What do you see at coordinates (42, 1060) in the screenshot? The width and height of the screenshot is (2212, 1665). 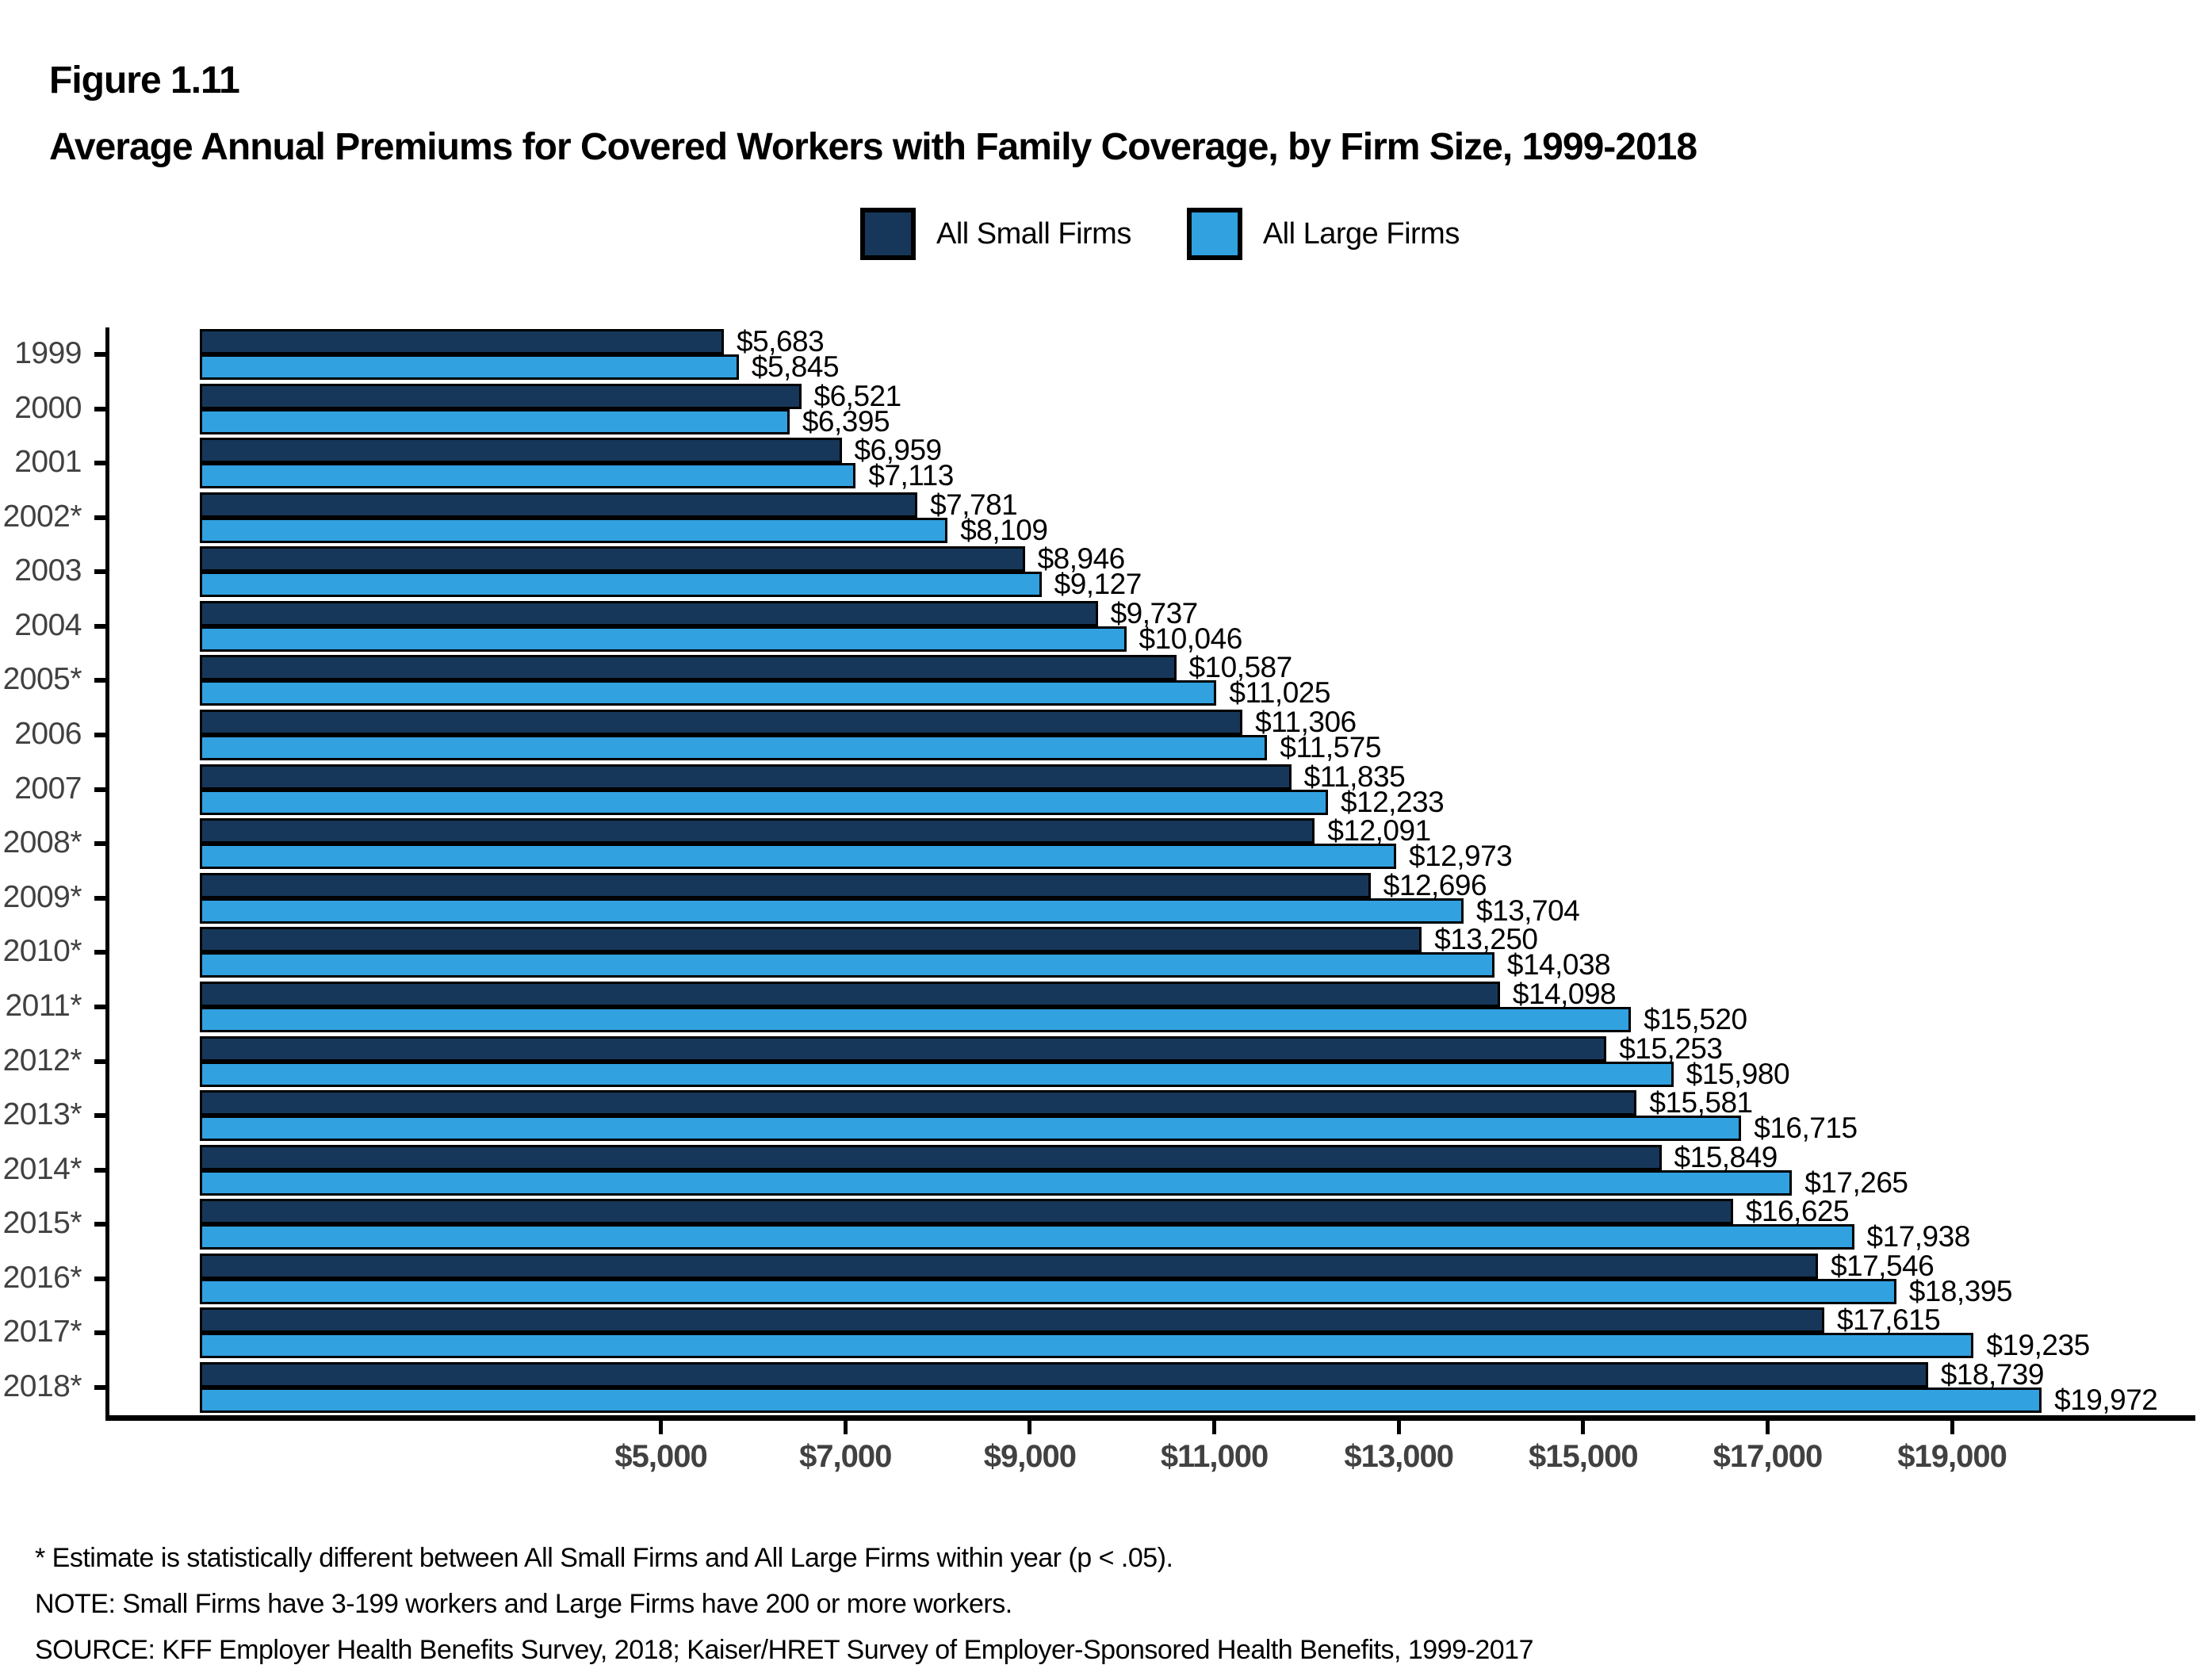 I see `year-label: 2012*` at bounding box center [42, 1060].